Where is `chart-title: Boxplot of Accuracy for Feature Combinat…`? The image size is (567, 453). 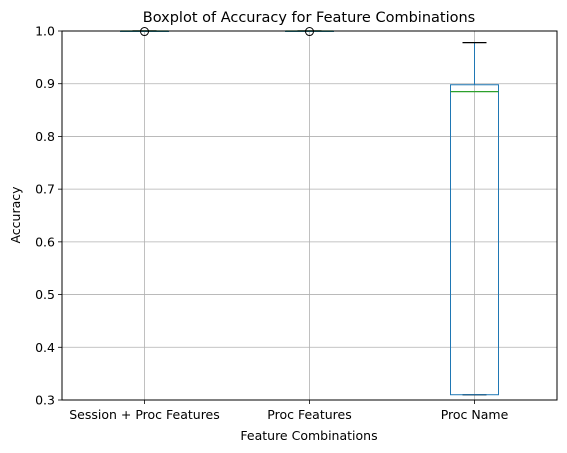 chart-title: Boxplot of Accuracy for Feature Combinat… is located at coordinates (309, 18).